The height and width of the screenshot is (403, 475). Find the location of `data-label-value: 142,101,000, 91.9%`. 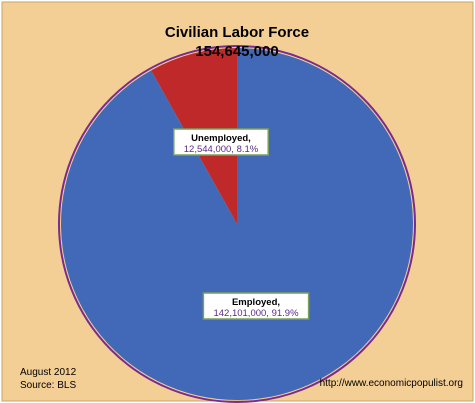

data-label-value: 142,101,000, 91.9% is located at coordinates (256, 313).